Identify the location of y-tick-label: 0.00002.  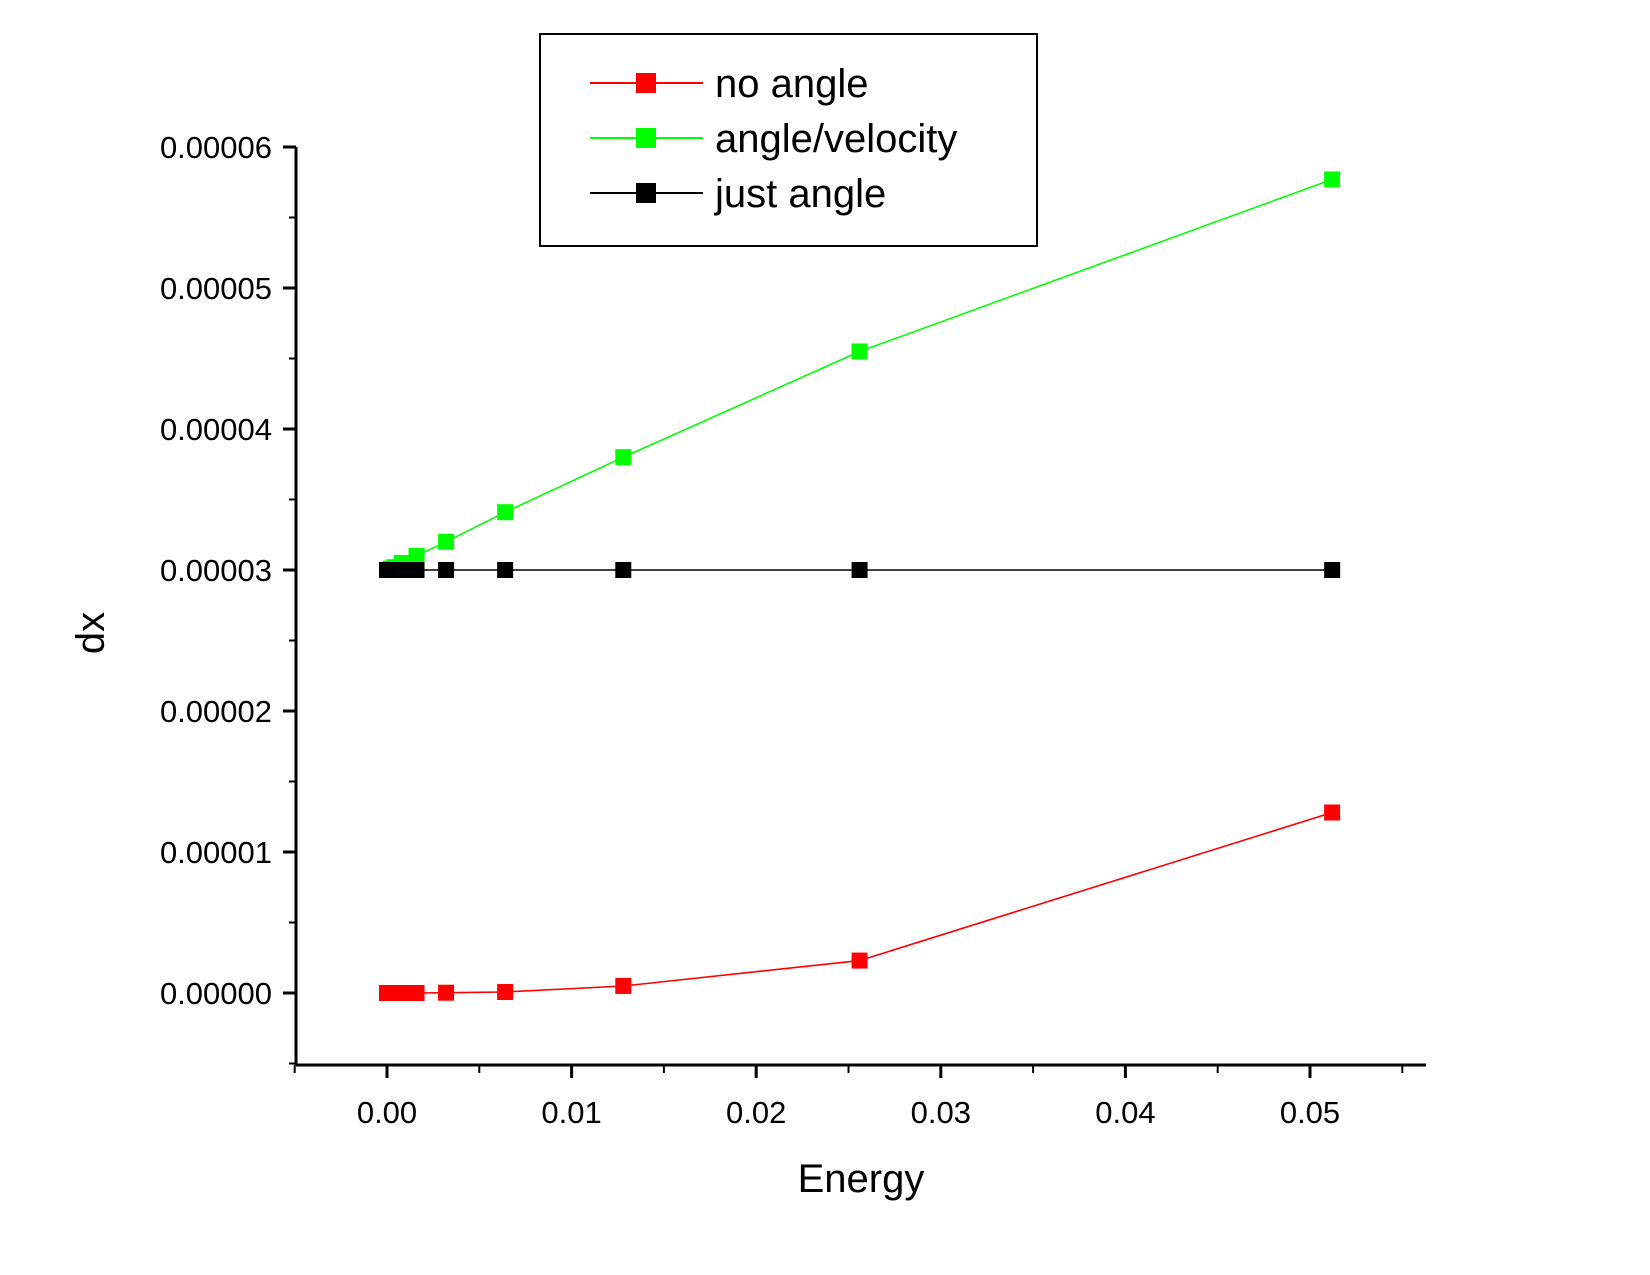
(216, 711).